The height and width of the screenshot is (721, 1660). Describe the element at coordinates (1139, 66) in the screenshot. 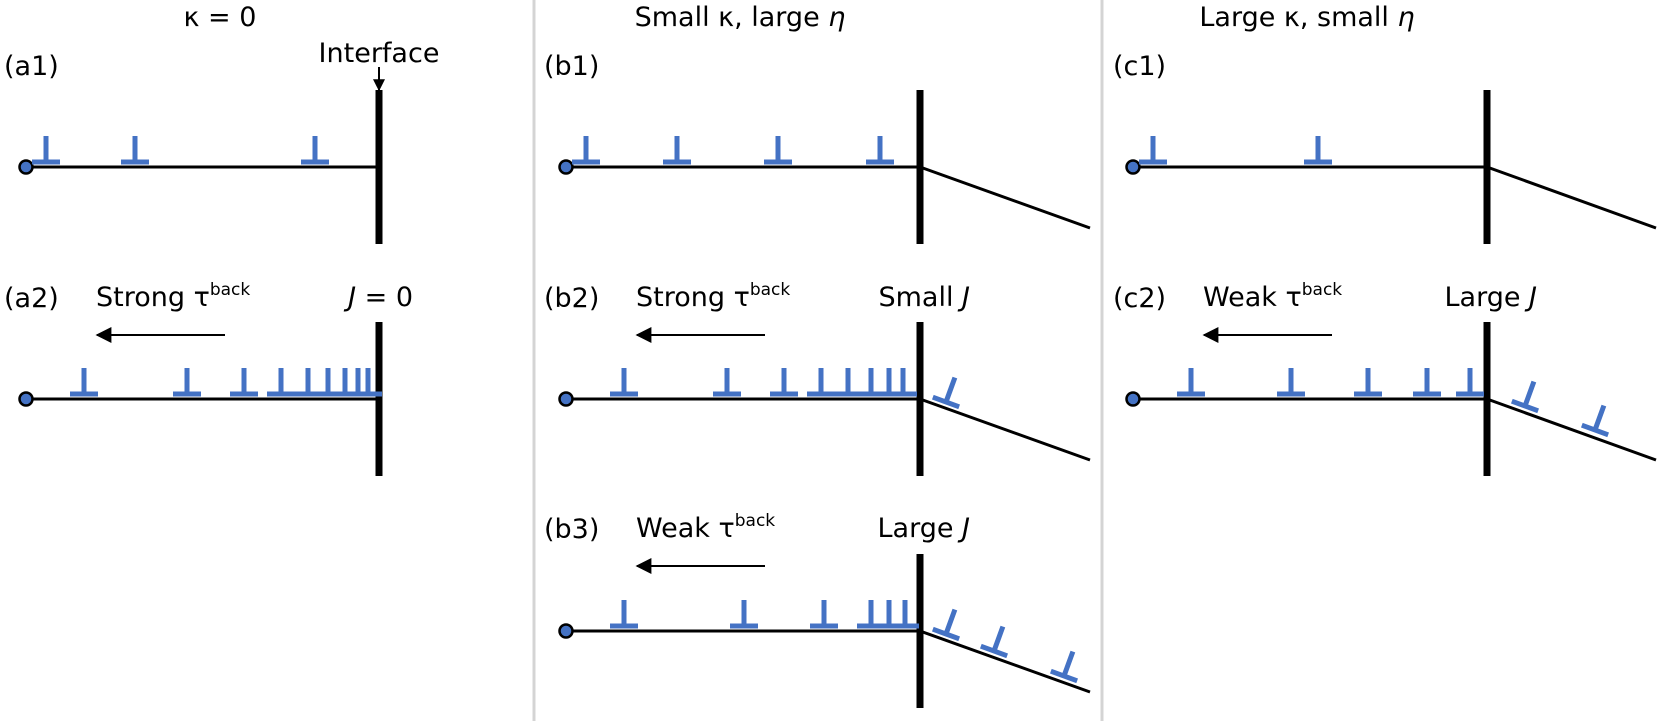

I see `panel-label: (c1)` at that location.